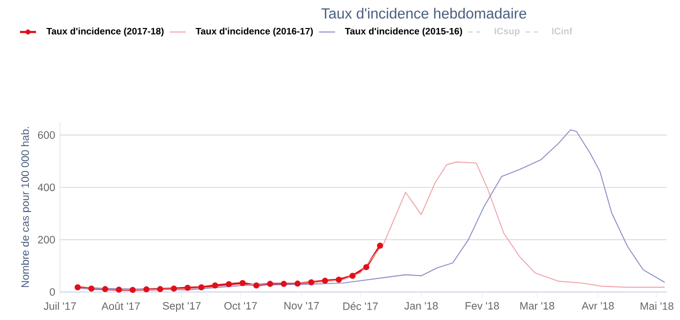 Image resolution: width=680 pixels, height=320 pixels. Describe the element at coordinates (254, 32) in the screenshot. I see `legend-label: Taux d'incidence (2016-17)` at that location.